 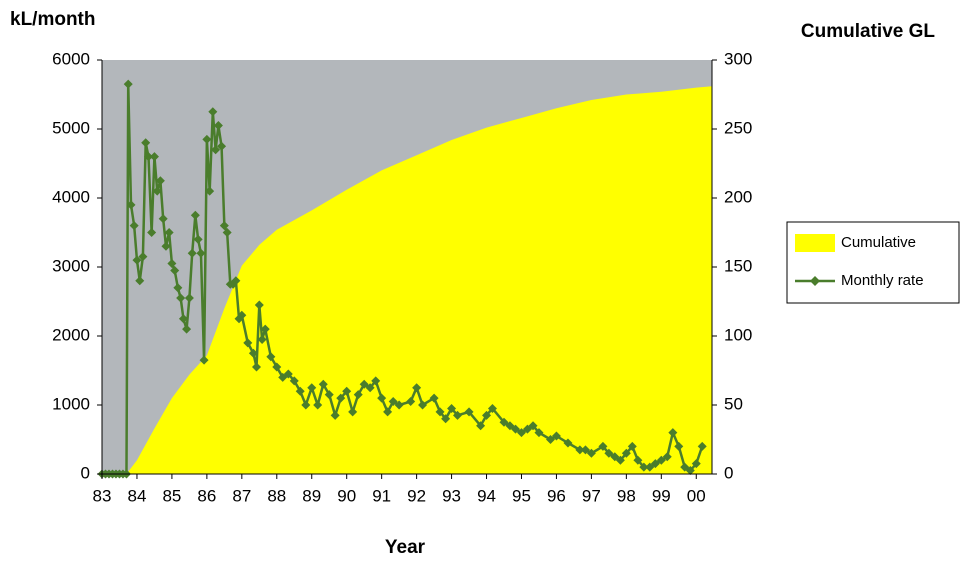 What do you see at coordinates (738, 265) in the screenshot?
I see `y2-tick-label: 150` at bounding box center [738, 265].